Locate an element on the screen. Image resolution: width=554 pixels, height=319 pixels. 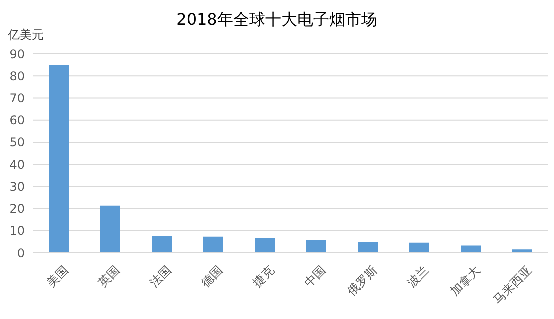
x-tick-label: 英国 is located at coordinates (109, 276).